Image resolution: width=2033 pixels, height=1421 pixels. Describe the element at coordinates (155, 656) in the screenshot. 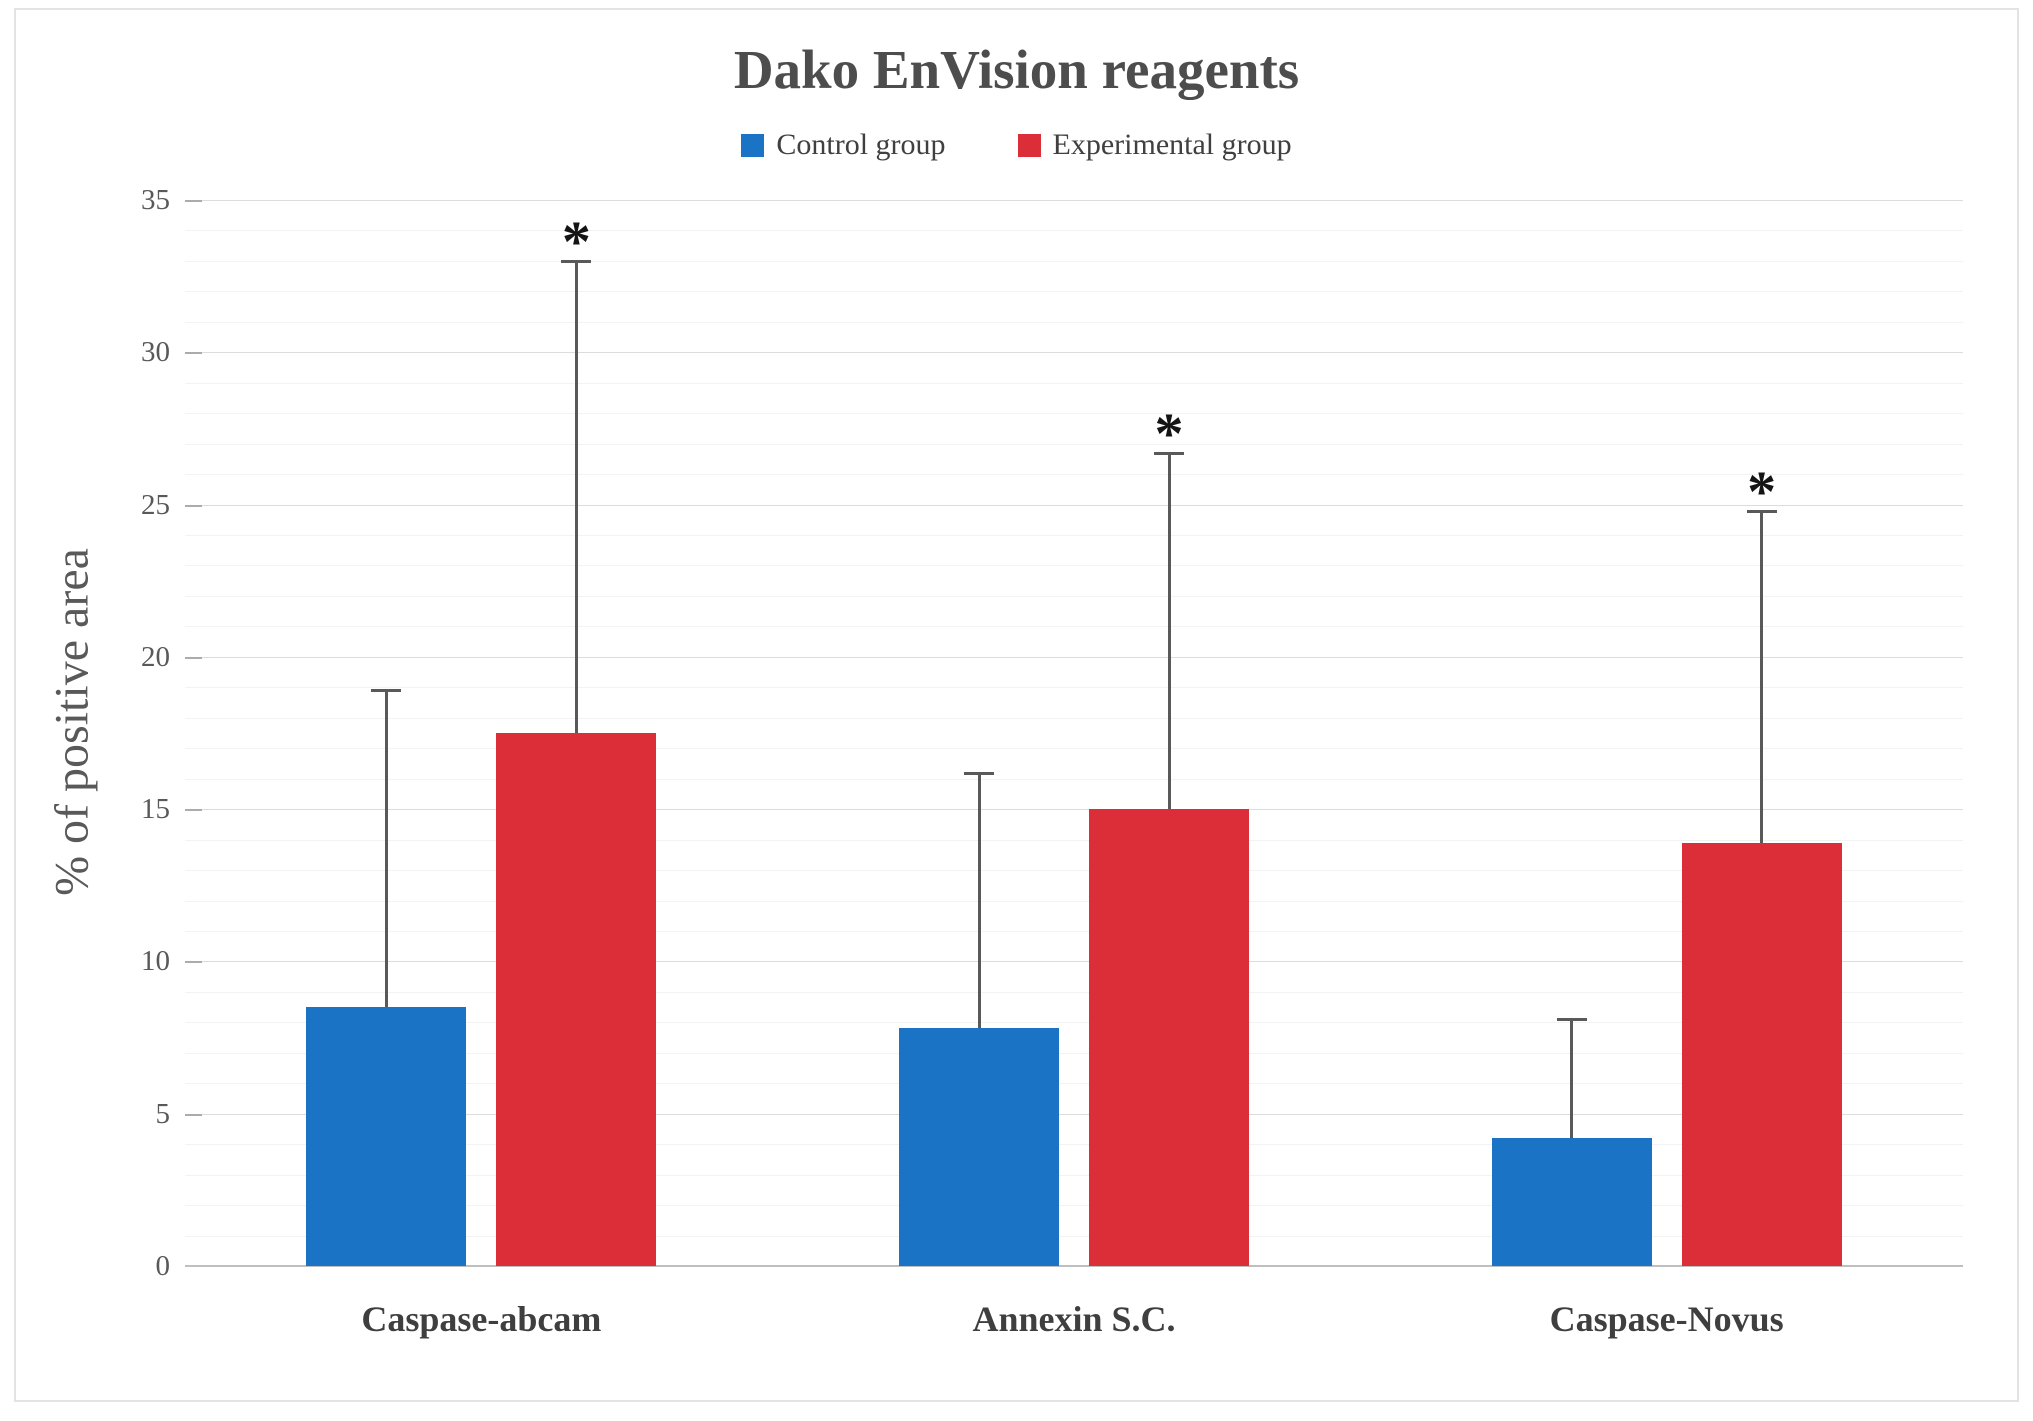

I see `y-tick-label-20: 20` at that location.